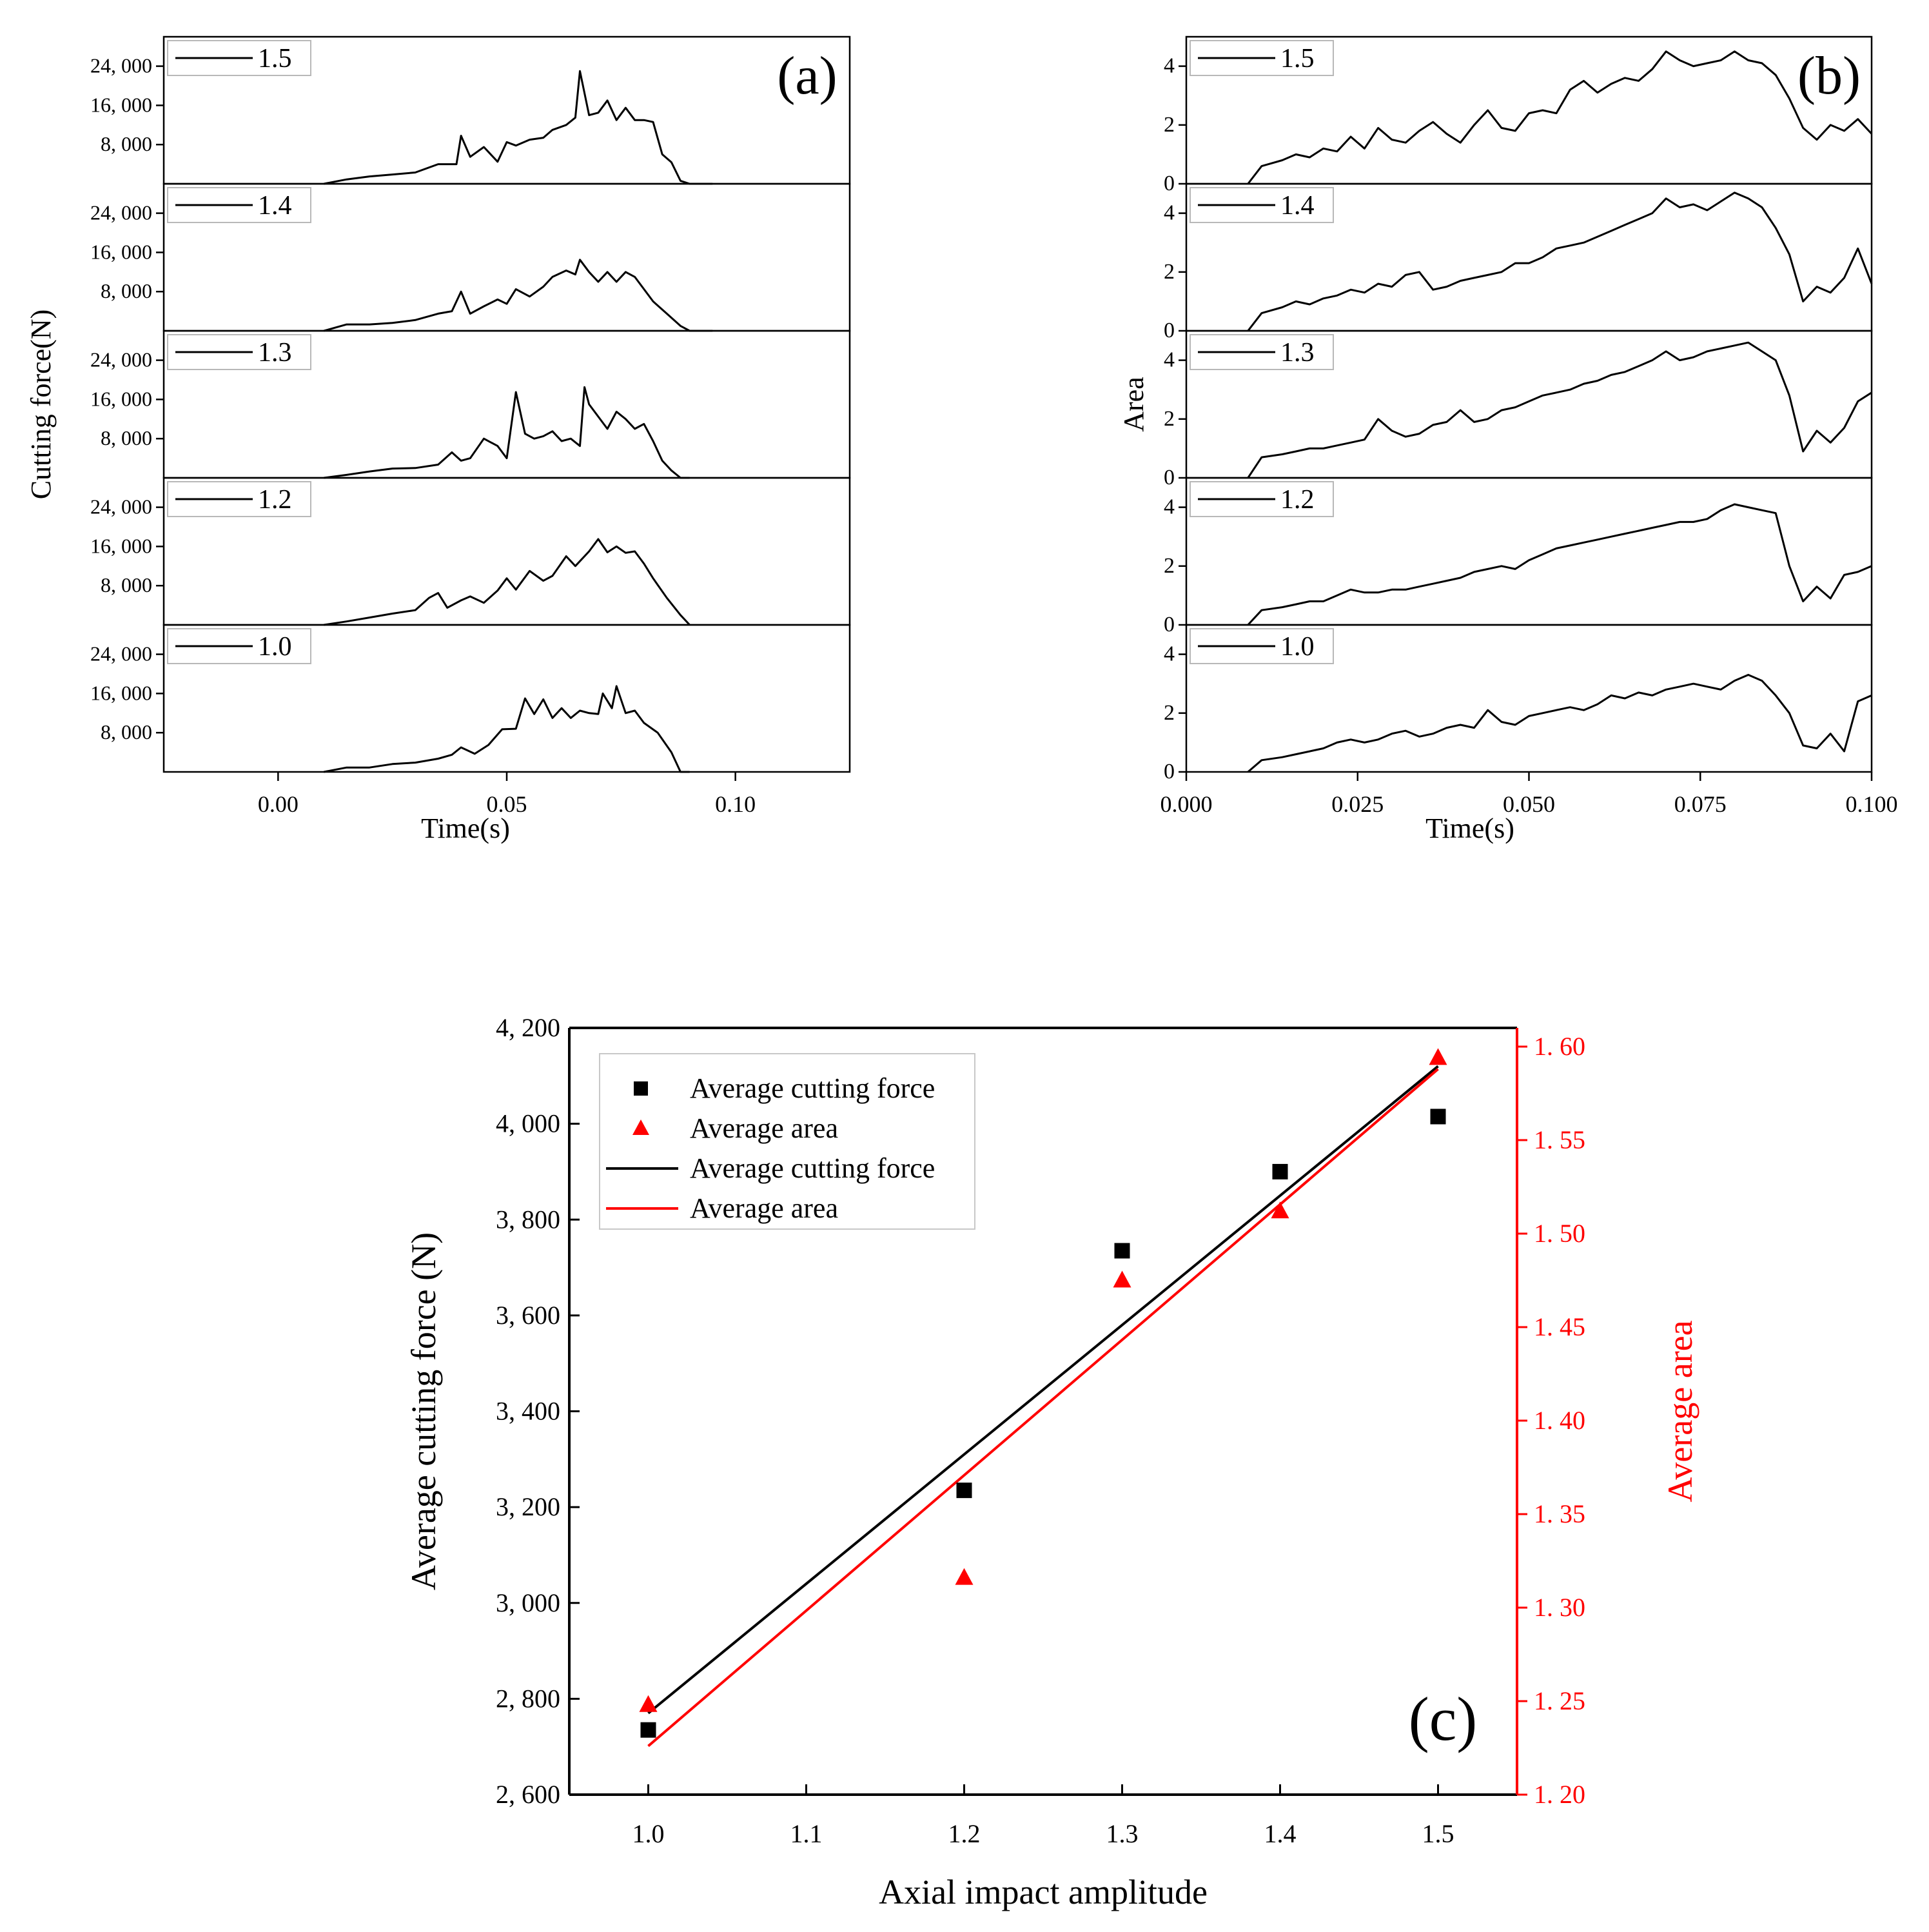 The width and height of the screenshot is (1929, 1932). What do you see at coordinates (528, 1794) in the screenshot?
I see `left-y-tick-label: 2, 600` at bounding box center [528, 1794].